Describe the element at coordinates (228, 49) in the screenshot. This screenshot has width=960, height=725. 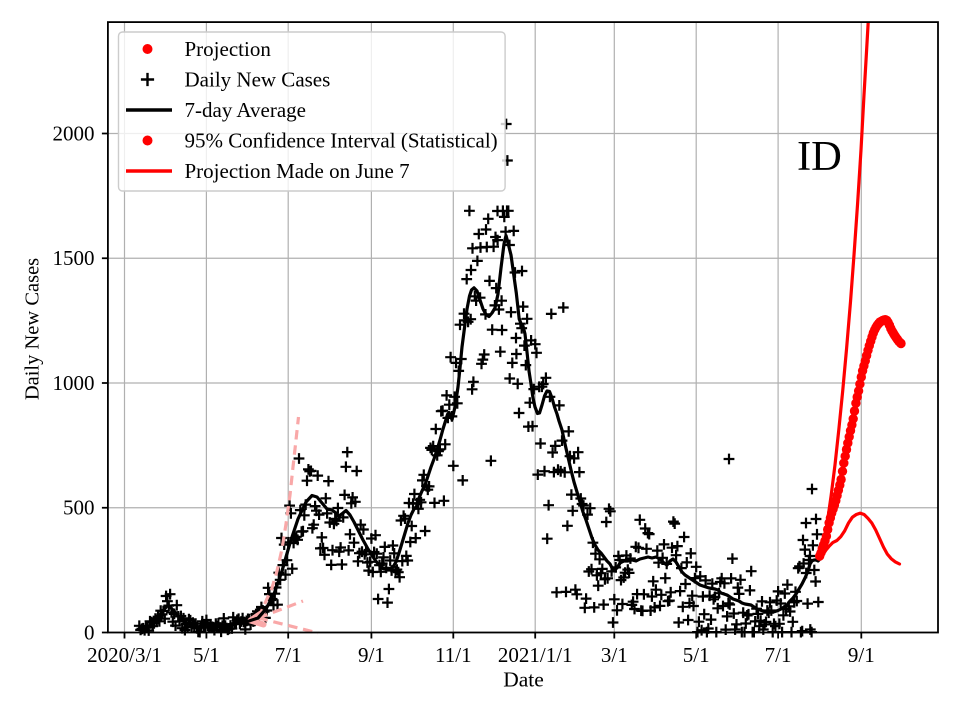
I see `svg-text: Projection` at that location.